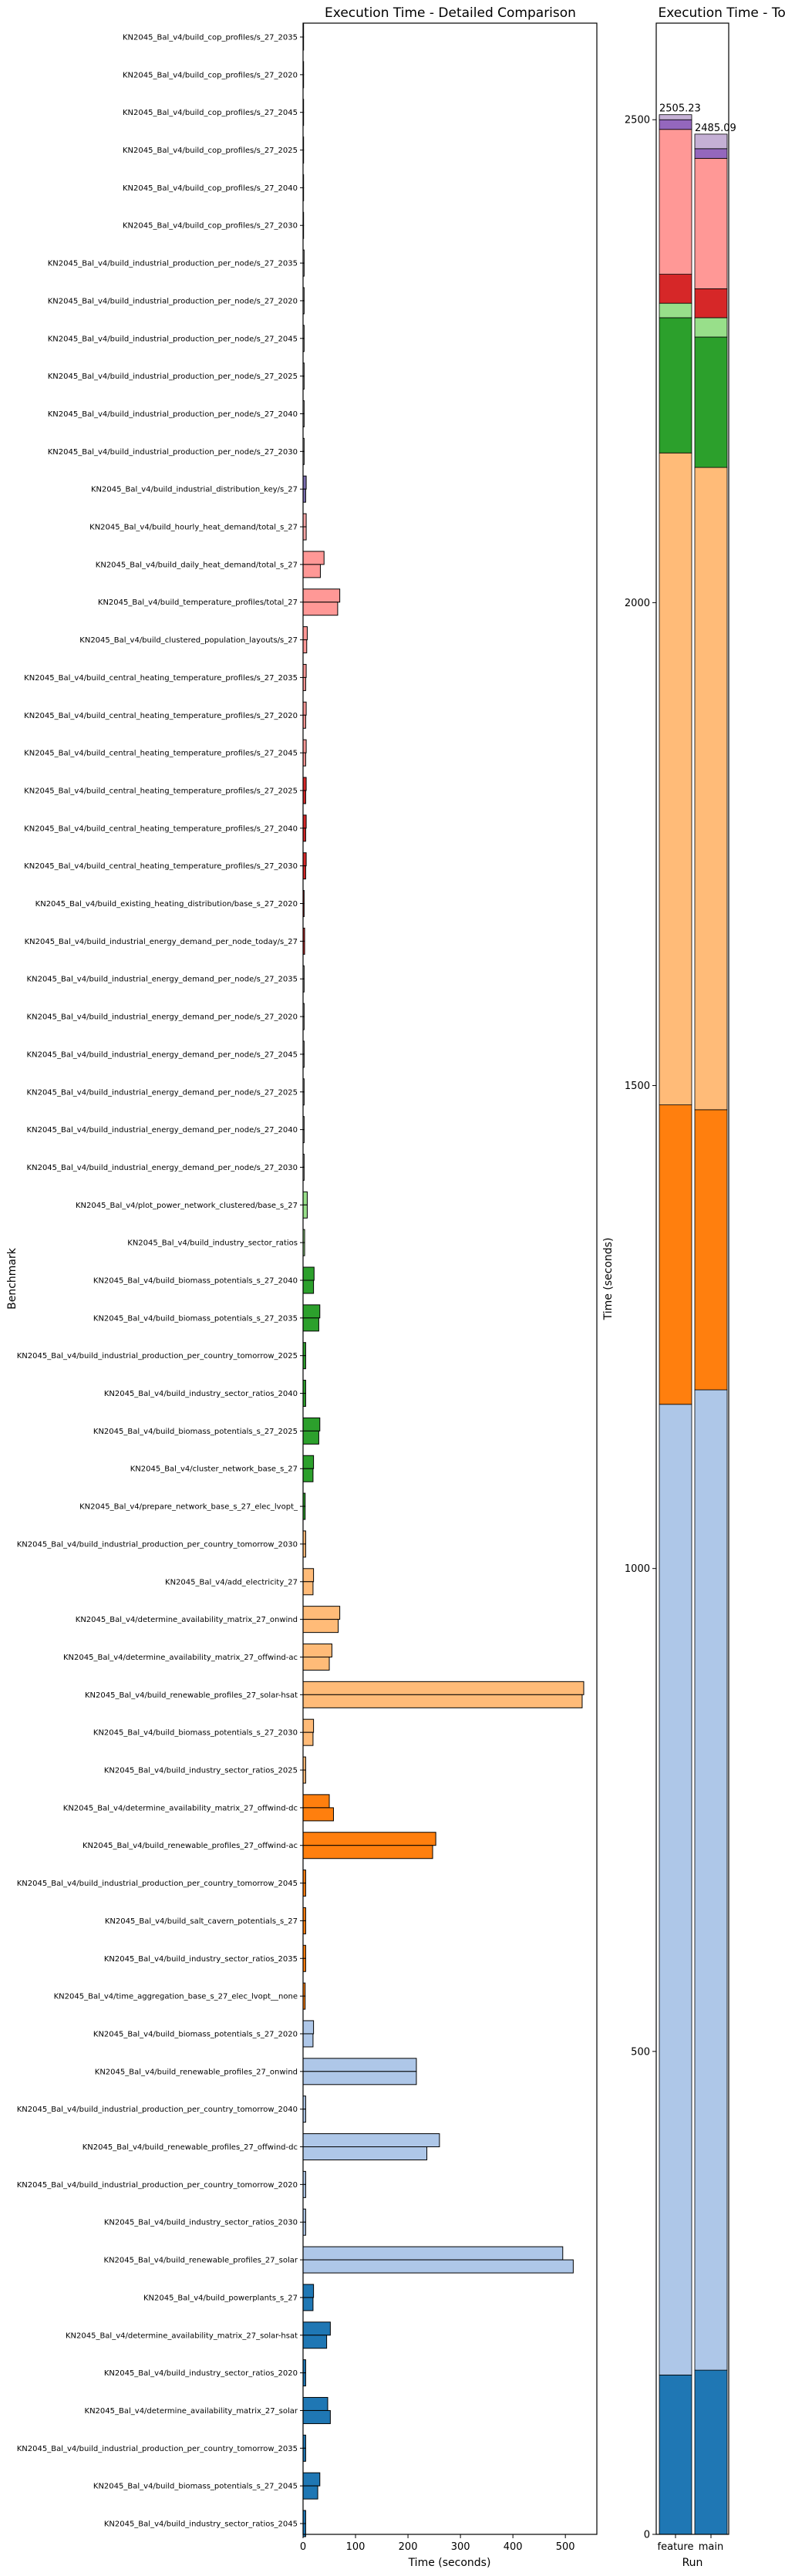  What do you see at coordinates (640, 2052) in the screenshot?
I see `ytick-label: 500` at bounding box center [640, 2052].